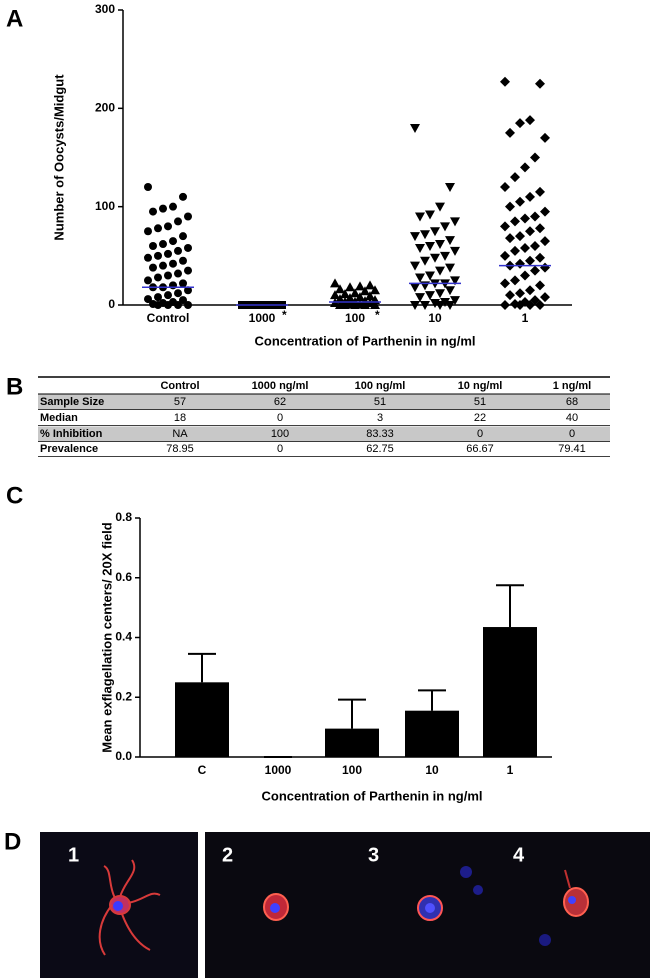  Describe the element at coordinates (12, 841) in the screenshot. I see `panel-label: D` at that location.